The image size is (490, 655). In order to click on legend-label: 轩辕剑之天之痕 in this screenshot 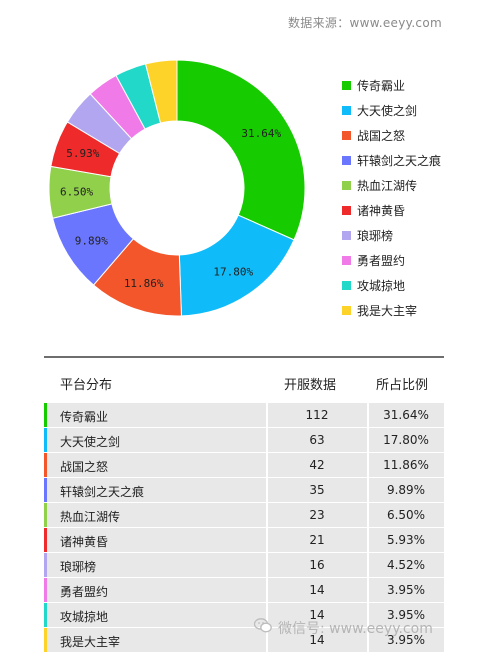, I will do `click(399, 161)`.